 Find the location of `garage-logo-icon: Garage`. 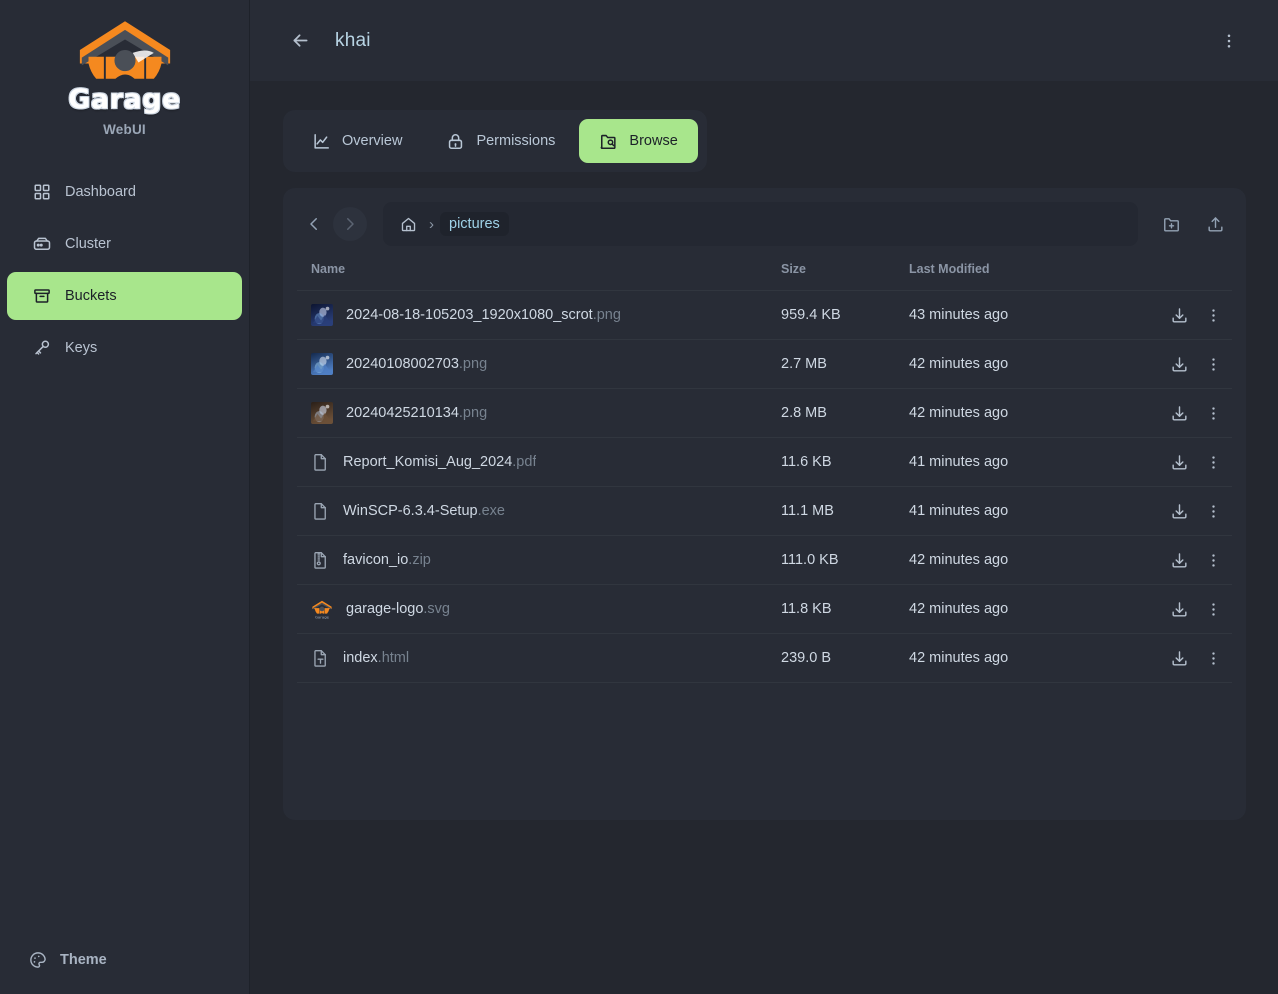

garage-logo-icon: Garage is located at coordinates (322, 609).